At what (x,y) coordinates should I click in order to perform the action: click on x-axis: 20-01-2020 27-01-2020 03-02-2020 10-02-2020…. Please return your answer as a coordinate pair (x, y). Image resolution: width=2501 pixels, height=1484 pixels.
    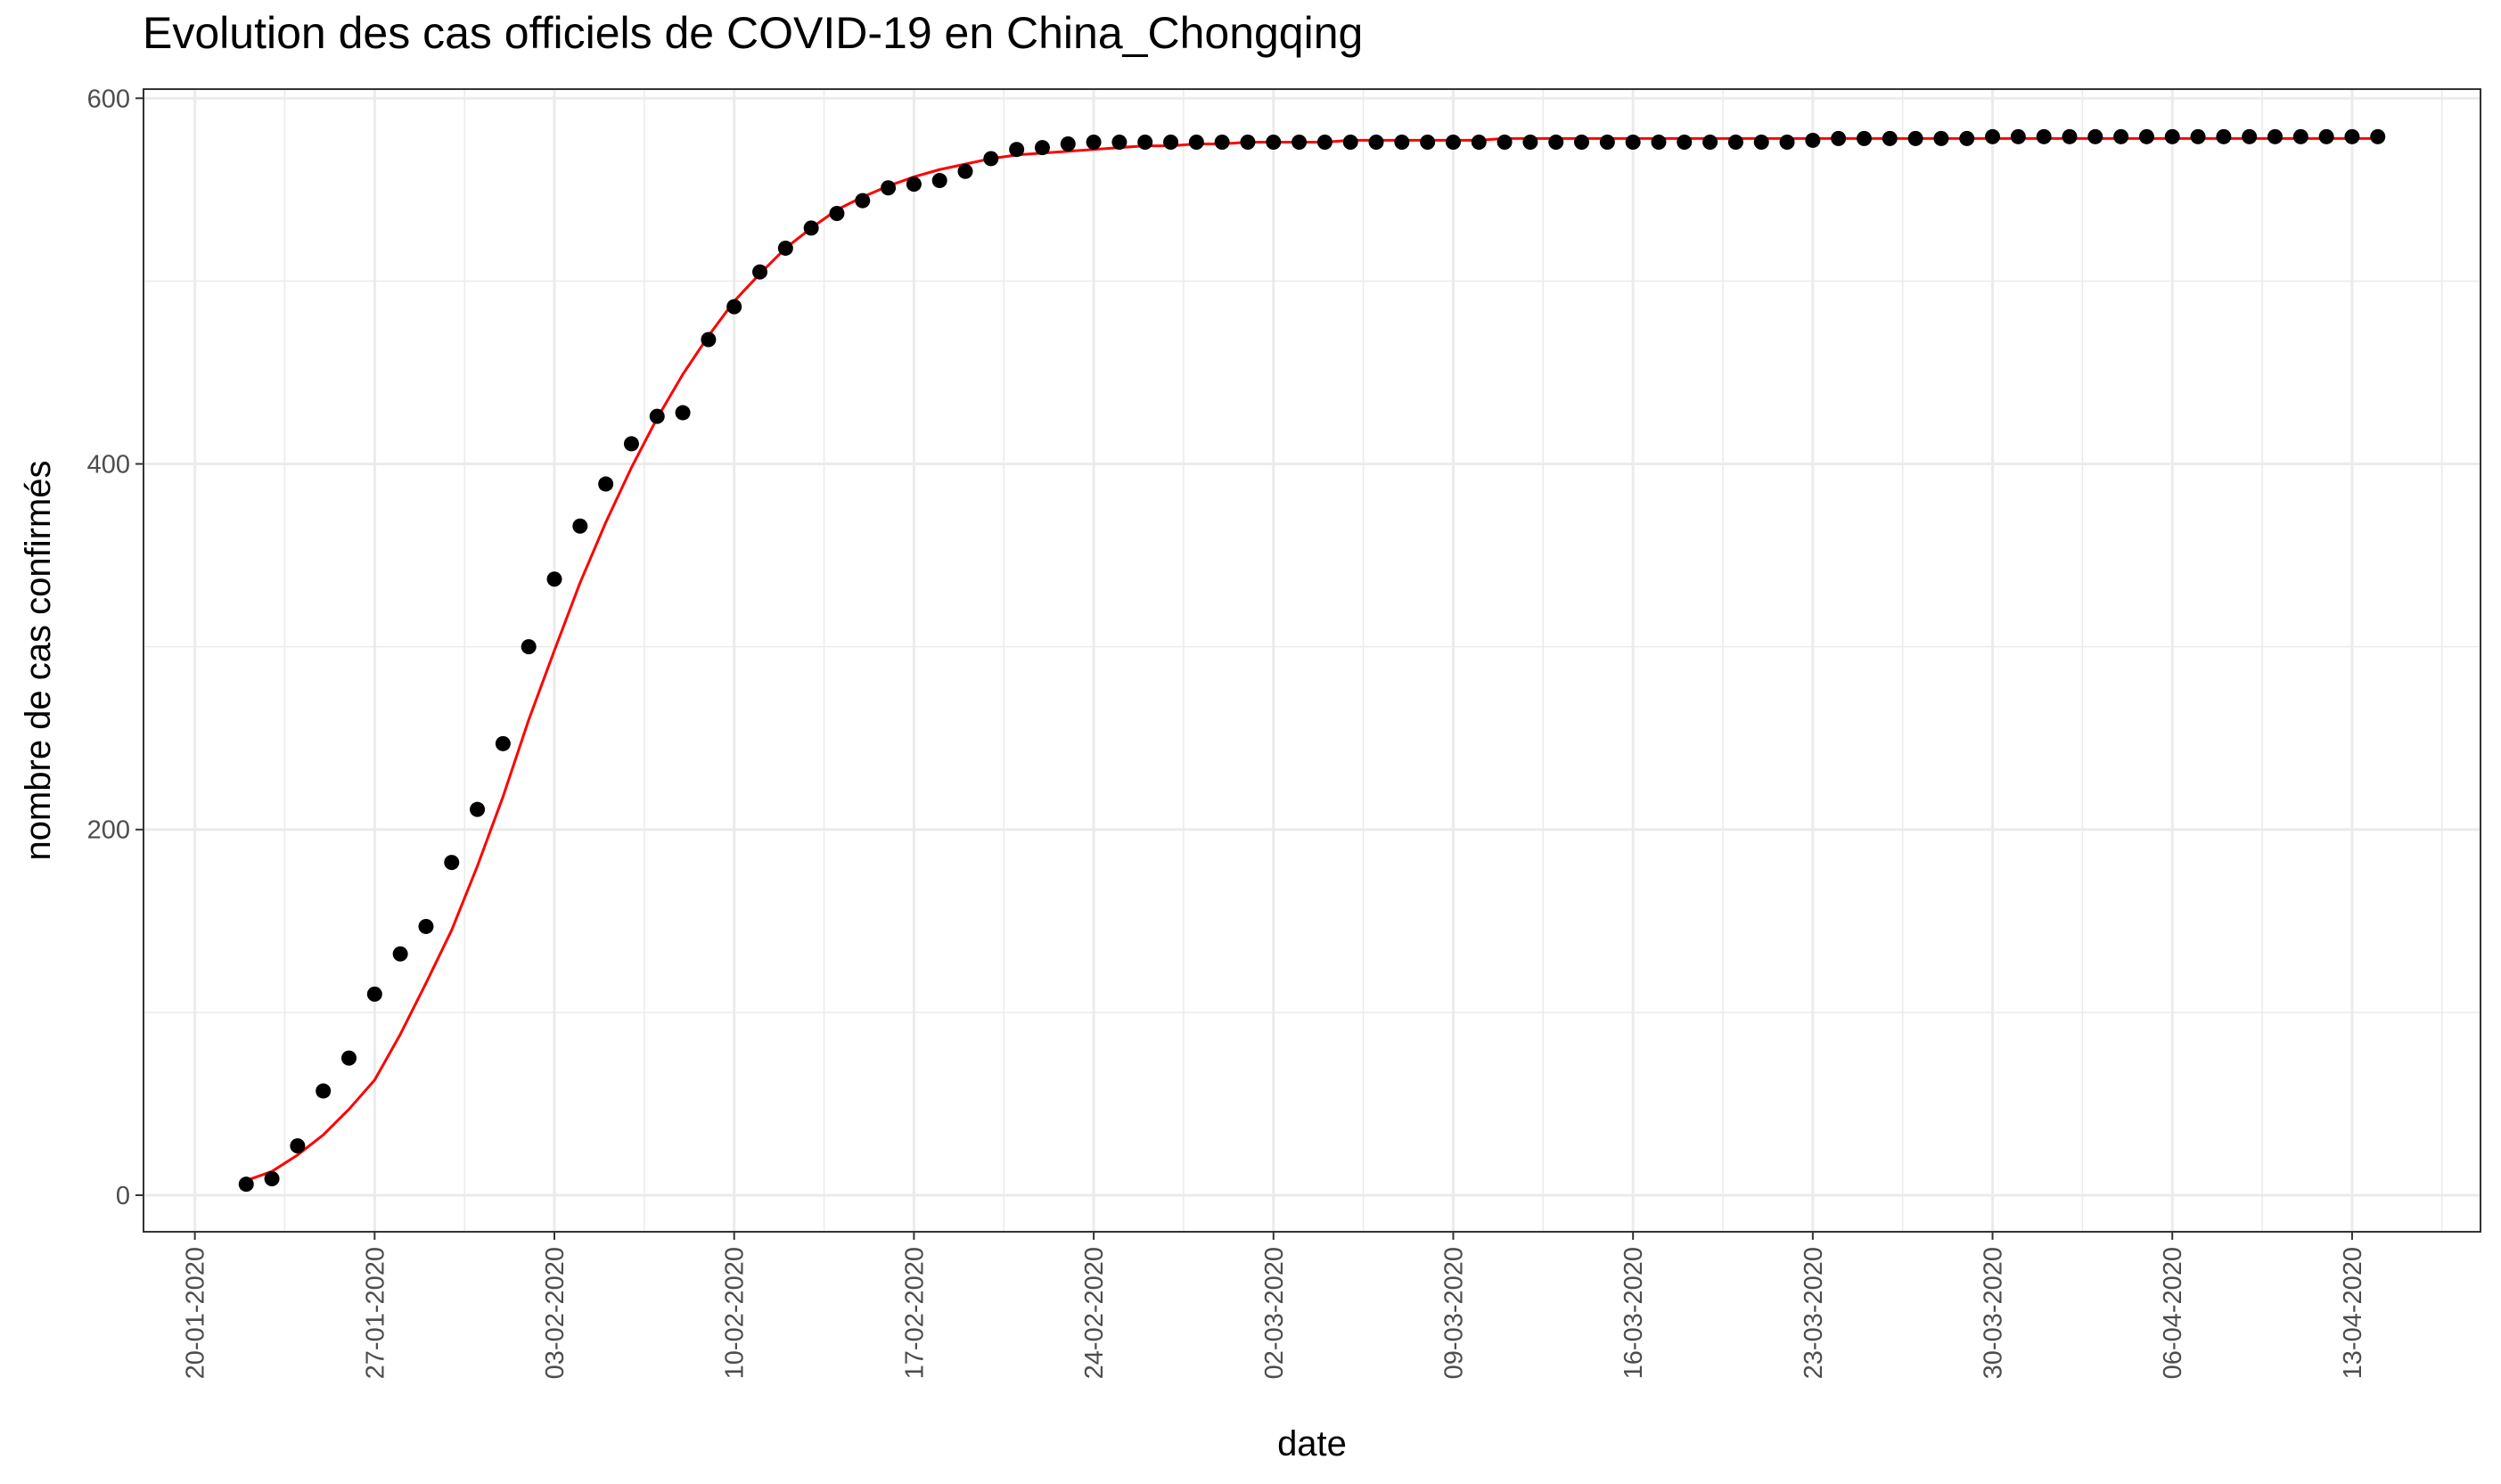
    Looking at the image, I should click on (1274, 1305).